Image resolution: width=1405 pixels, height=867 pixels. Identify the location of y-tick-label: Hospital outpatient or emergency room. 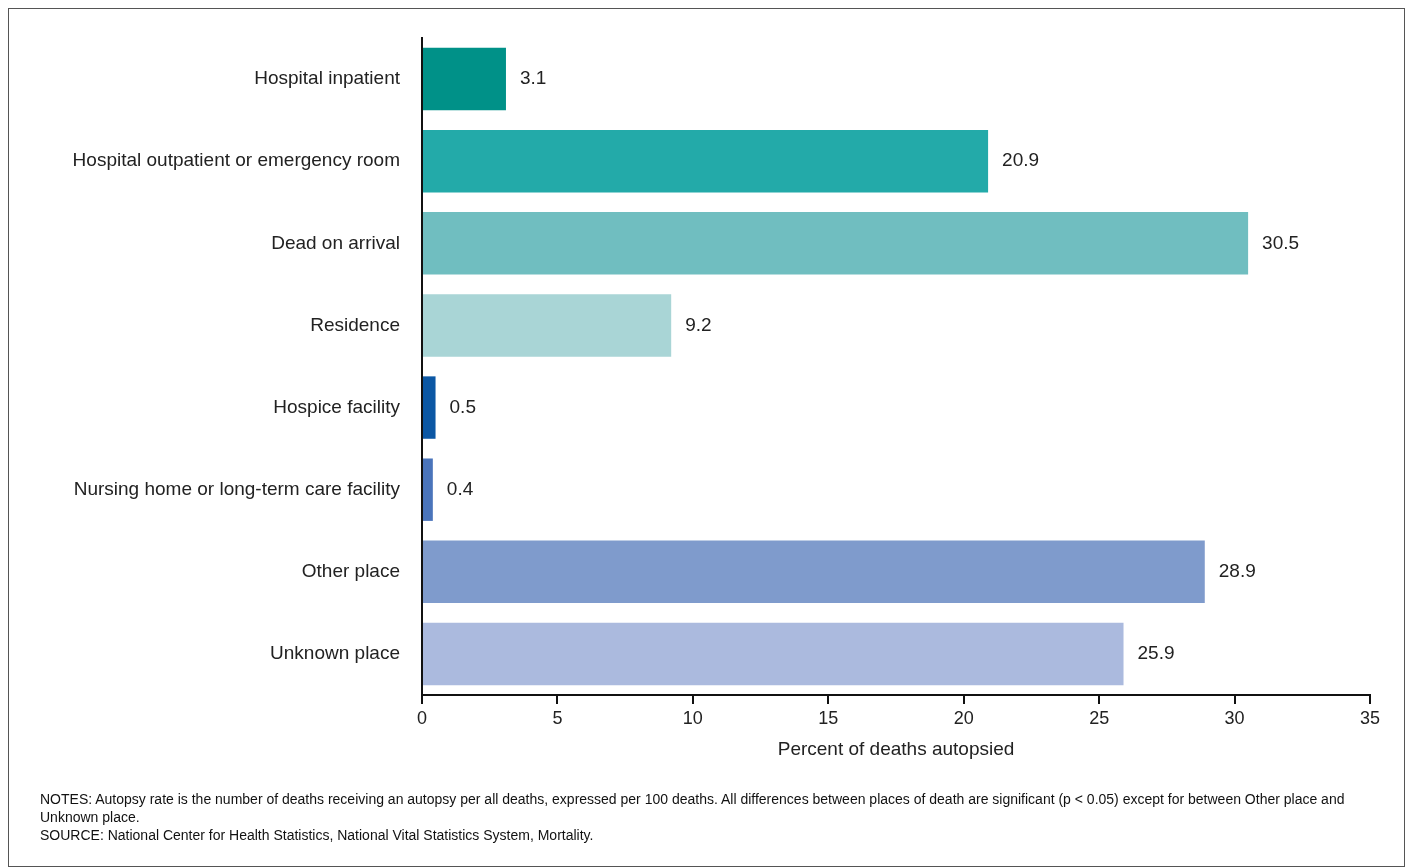
(236, 160).